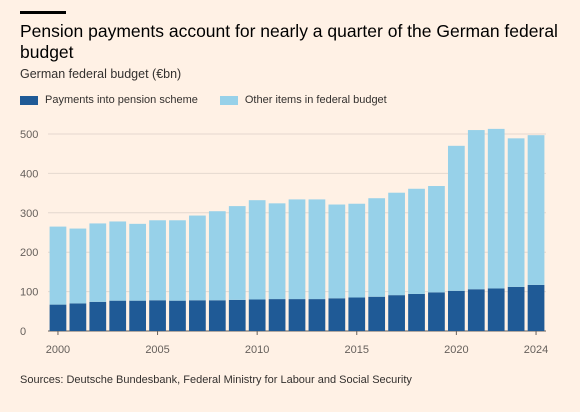  Describe the element at coordinates (121, 100) in the screenshot. I see `legend-label-pension: Payments into pension scheme` at that location.